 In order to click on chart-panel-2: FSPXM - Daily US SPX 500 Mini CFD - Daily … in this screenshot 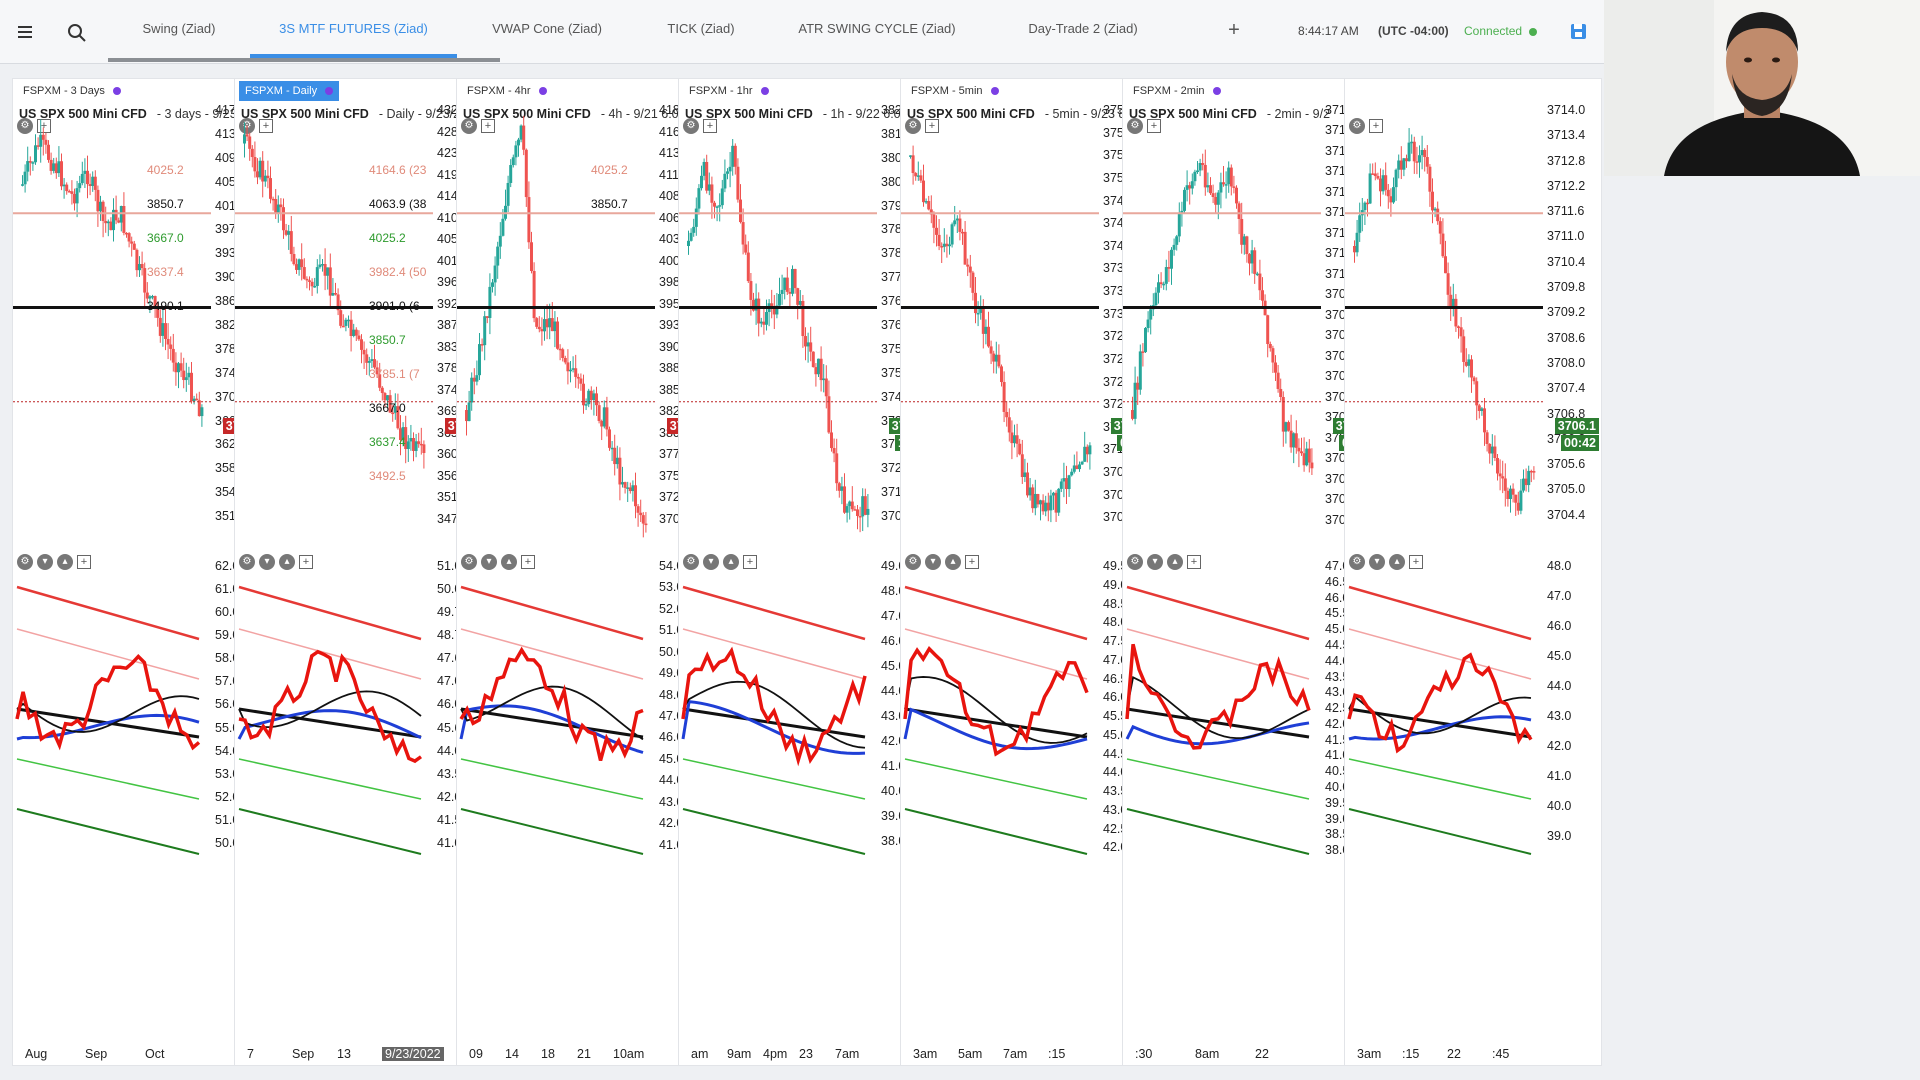, I will do `click(363, 572)`.